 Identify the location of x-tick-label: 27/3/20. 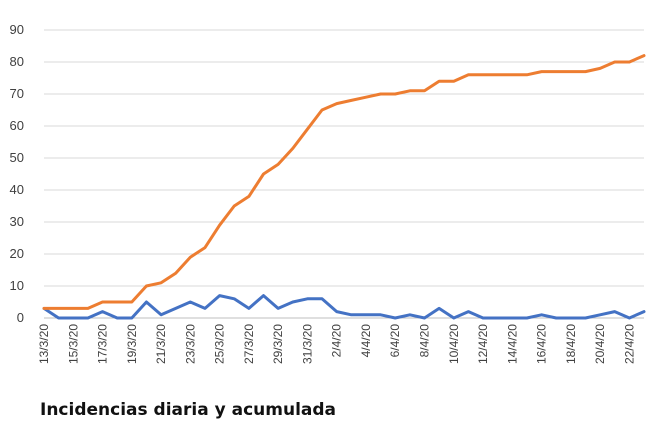
(249, 344).